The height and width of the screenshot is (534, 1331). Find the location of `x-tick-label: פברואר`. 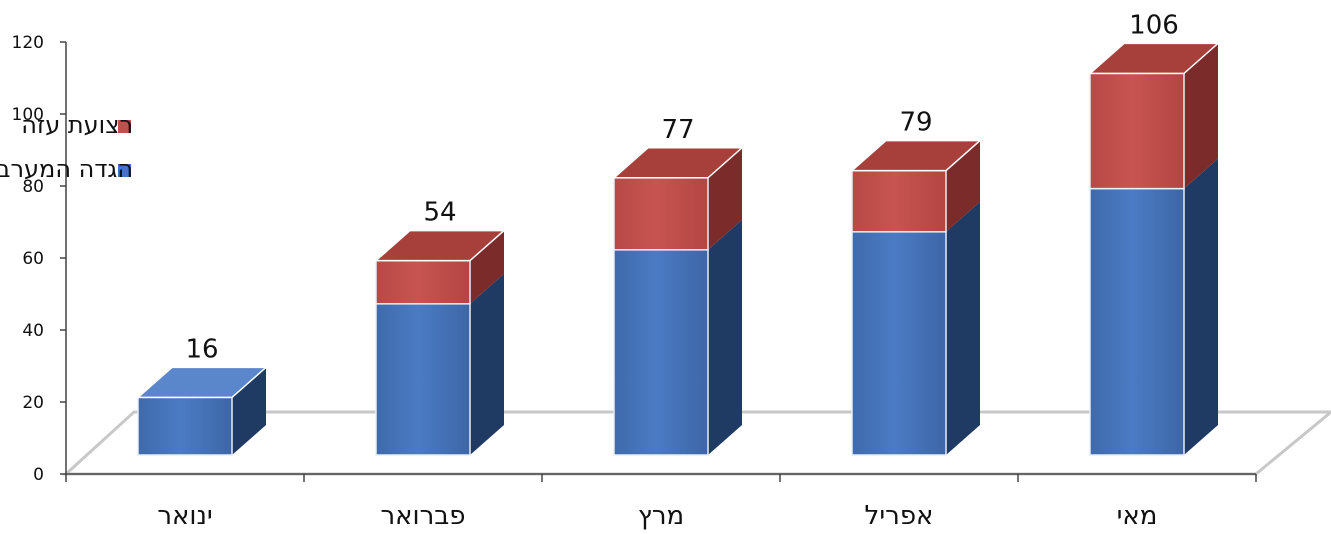

x-tick-label: פברואר is located at coordinates (422, 516).